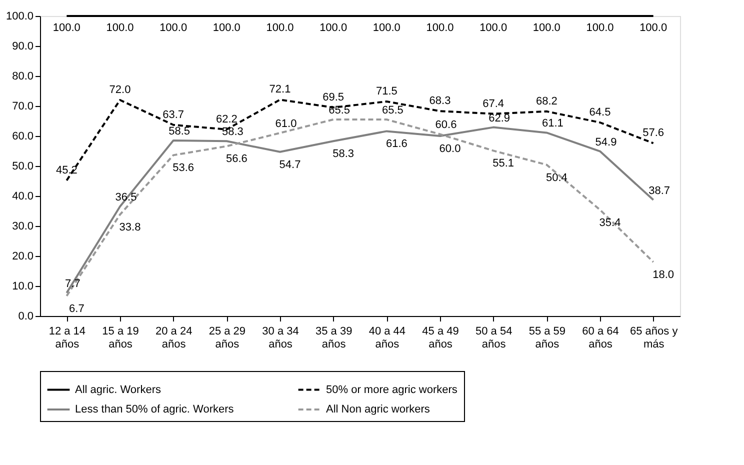 The height and width of the screenshot is (465, 744). What do you see at coordinates (450, 149) in the screenshot?
I see `data-label: 60.0` at bounding box center [450, 149].